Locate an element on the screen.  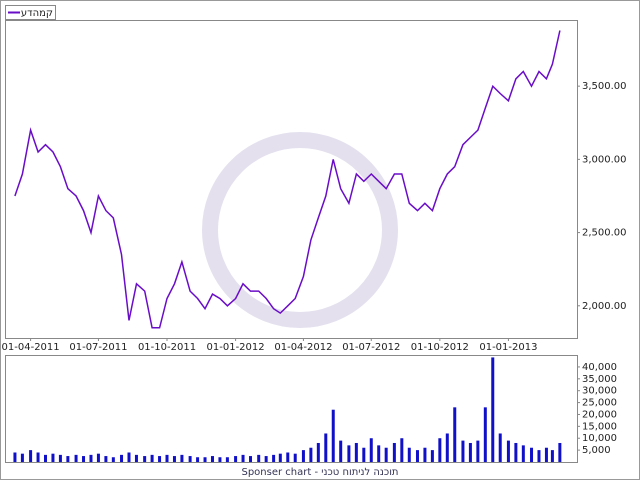
x-tick-label: 01-01-2012 is located at coordinates (236, 347).